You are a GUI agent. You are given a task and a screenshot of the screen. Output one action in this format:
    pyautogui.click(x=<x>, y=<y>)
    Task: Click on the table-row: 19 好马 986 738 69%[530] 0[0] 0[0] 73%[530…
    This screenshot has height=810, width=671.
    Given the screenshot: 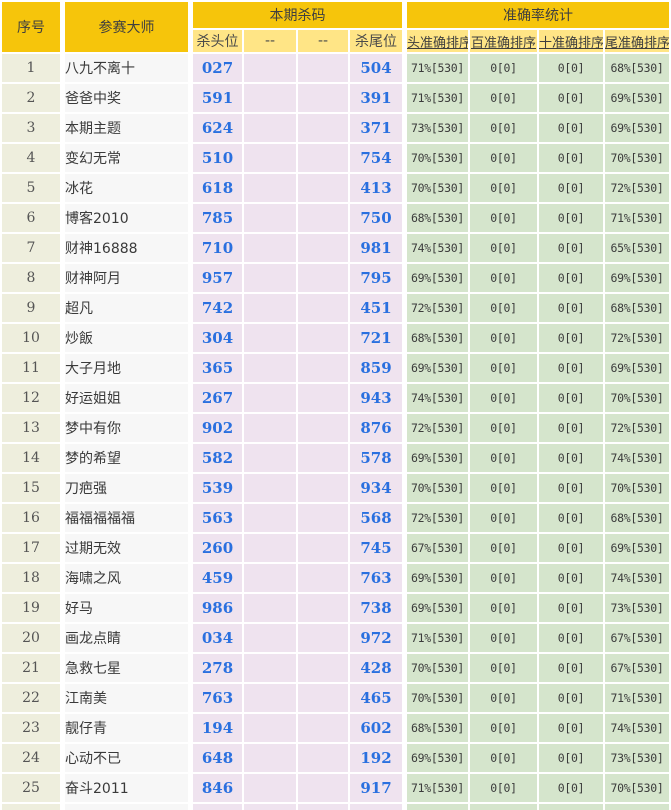 What is the action you would take?
    pyautogui.click(x=335, y=608)
    